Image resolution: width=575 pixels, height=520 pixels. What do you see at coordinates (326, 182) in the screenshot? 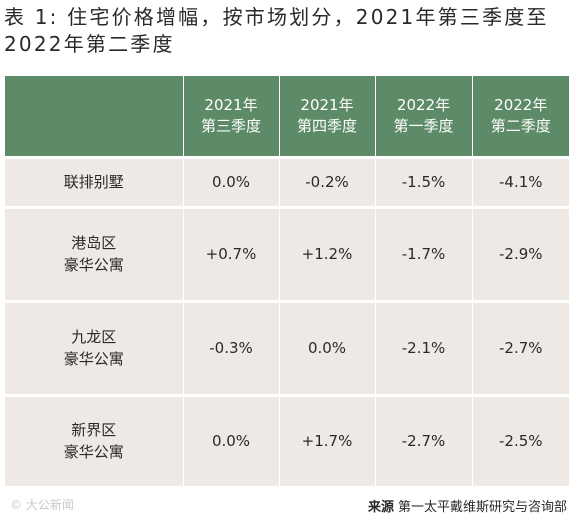
I see `value-cell: -0.2%` at bounding box center [326, 182].